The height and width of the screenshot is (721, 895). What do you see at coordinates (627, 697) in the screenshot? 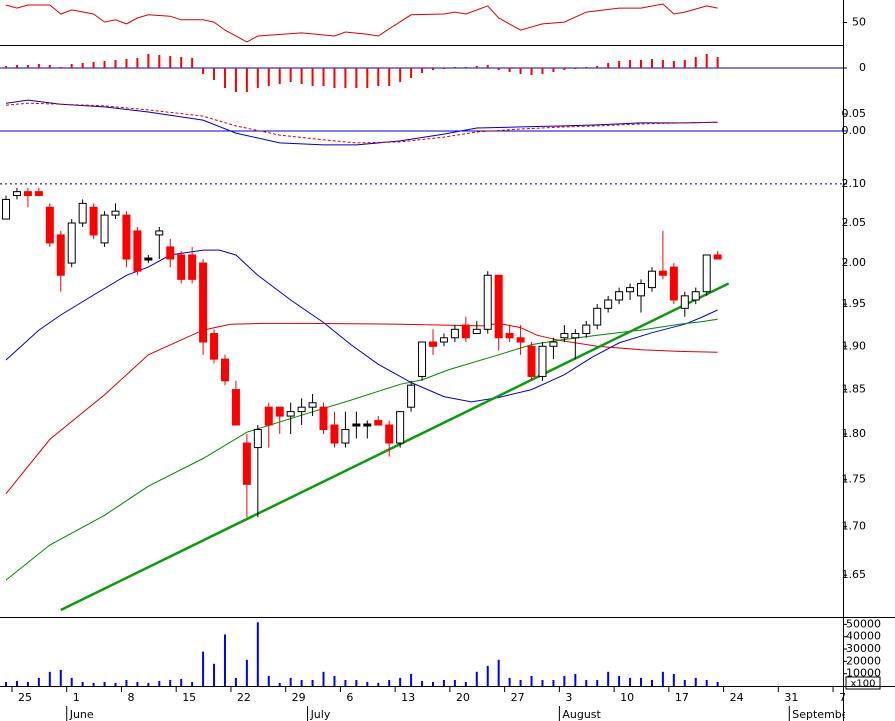
I see `x-tick-label: 10` at bounding box center [627, 697].